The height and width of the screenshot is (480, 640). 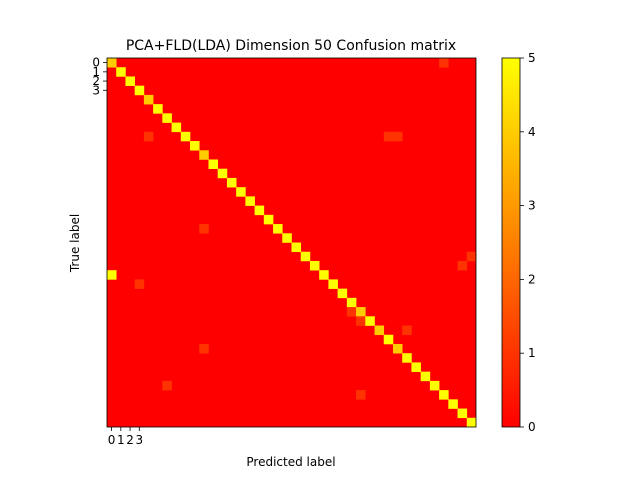 I want to click on colorbar-tick-label: 5, so click(x=532, y=58).